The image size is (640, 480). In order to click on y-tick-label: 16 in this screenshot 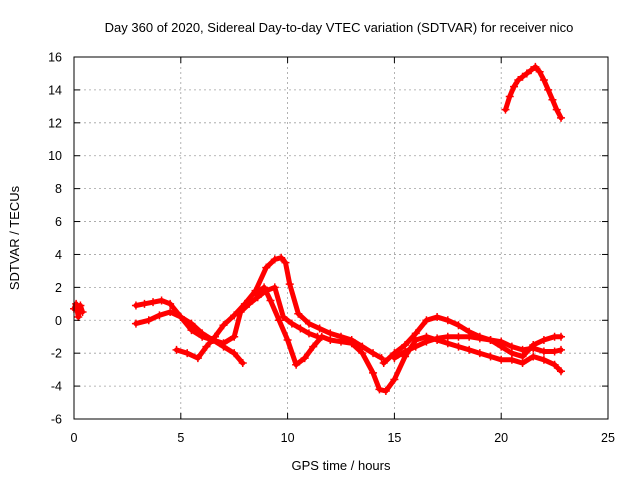, I will do `click(55, 58)`.